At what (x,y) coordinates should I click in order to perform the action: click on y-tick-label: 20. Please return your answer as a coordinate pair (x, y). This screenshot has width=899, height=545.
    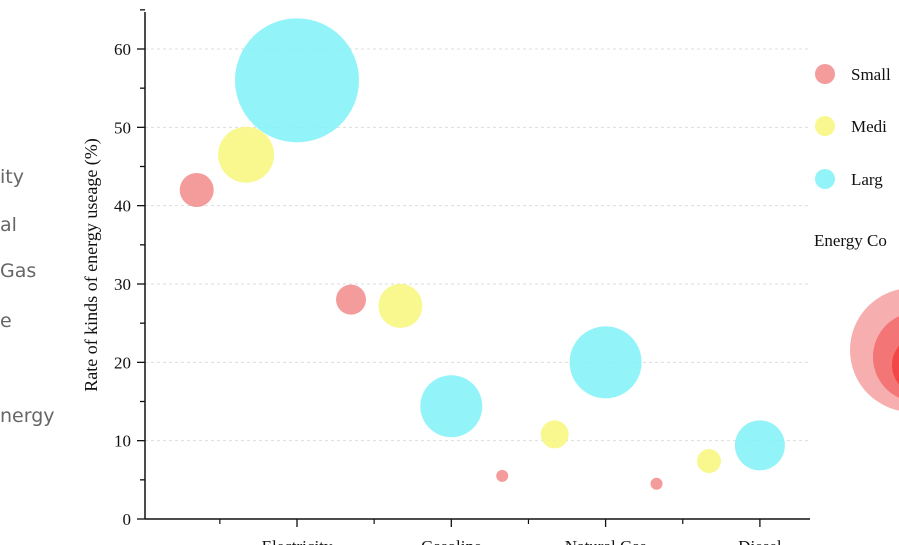
    Looking at the image, I should click on (122, 362).